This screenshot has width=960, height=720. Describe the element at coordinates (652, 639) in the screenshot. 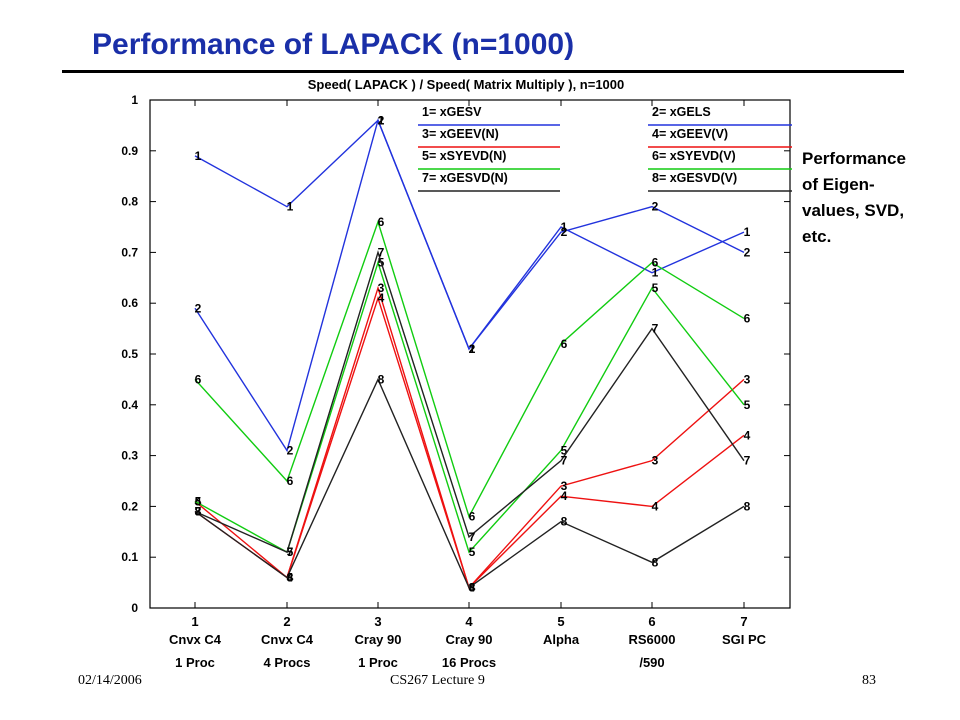

I see `x-category-name: RS6000` at that location.